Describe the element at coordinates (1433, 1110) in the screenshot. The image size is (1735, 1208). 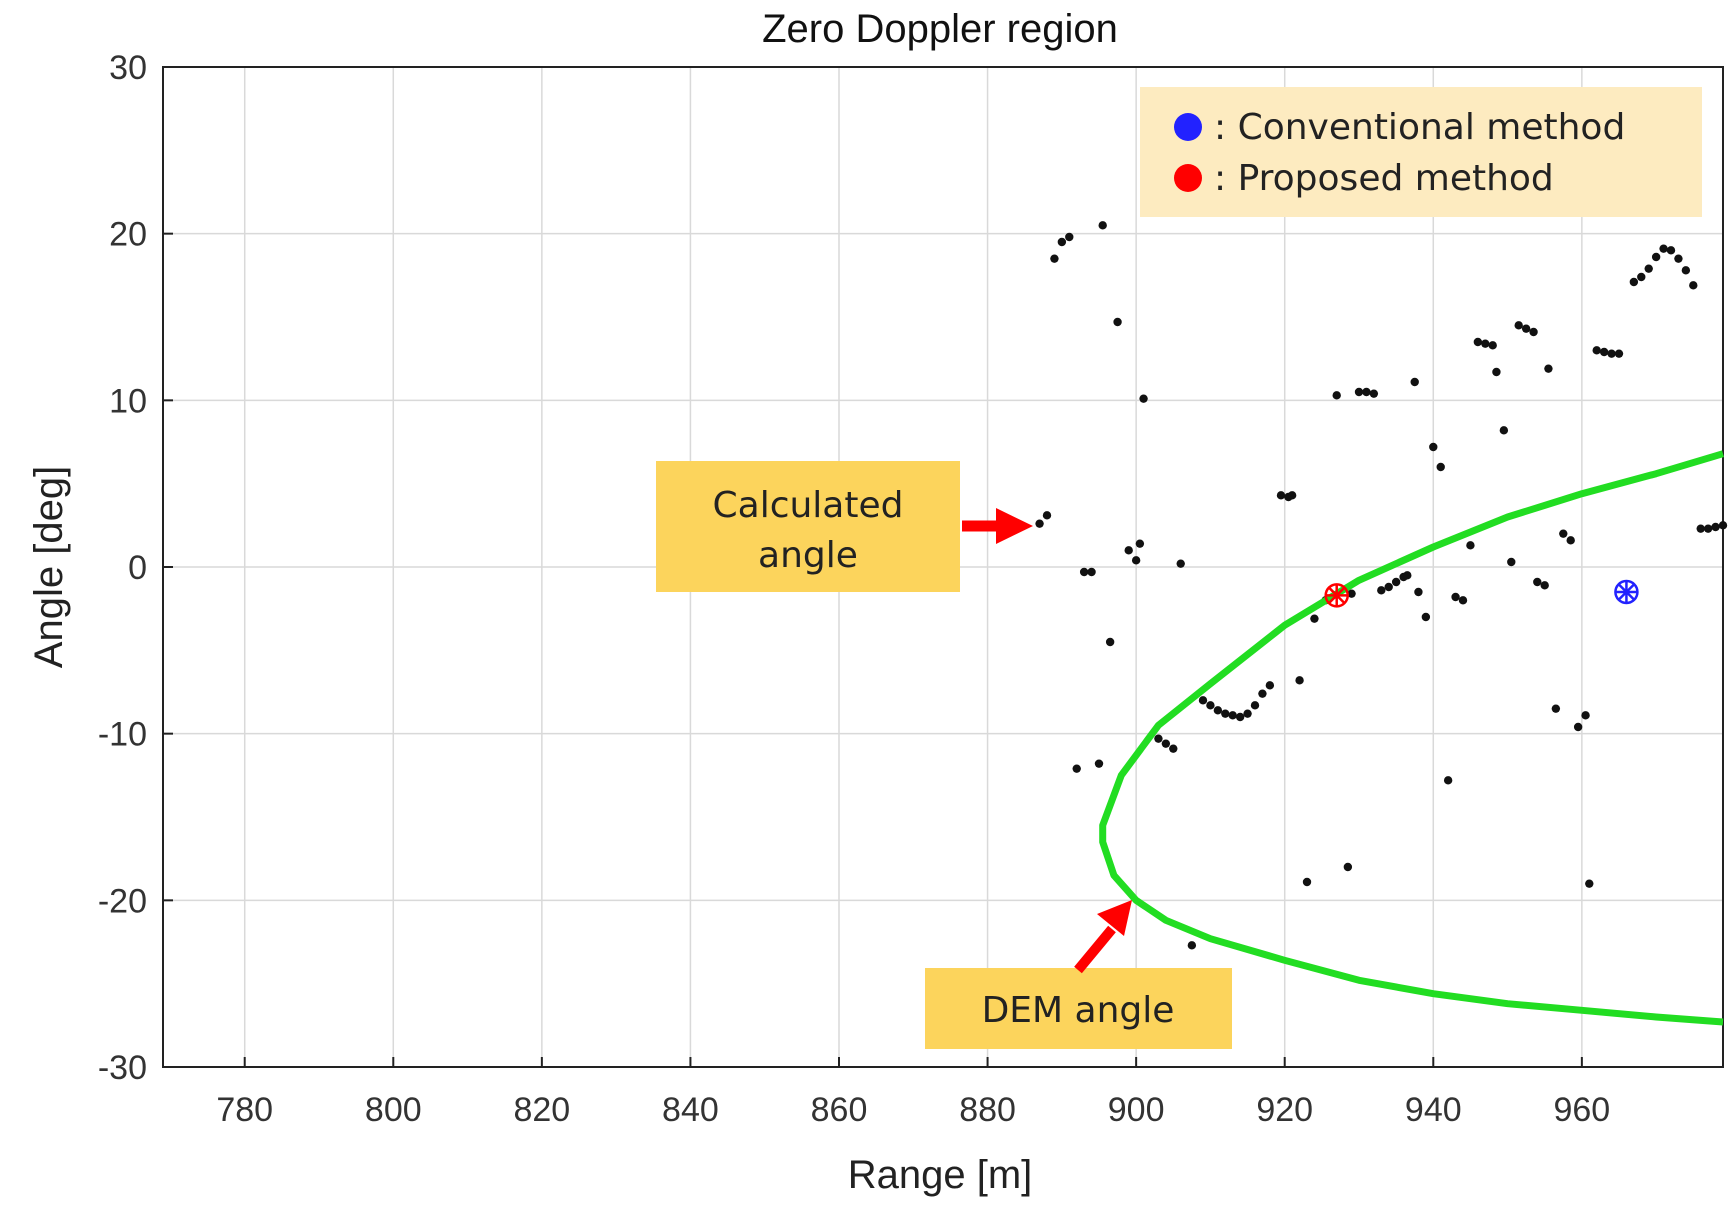
I see `x-tick-label: 940` at that location.